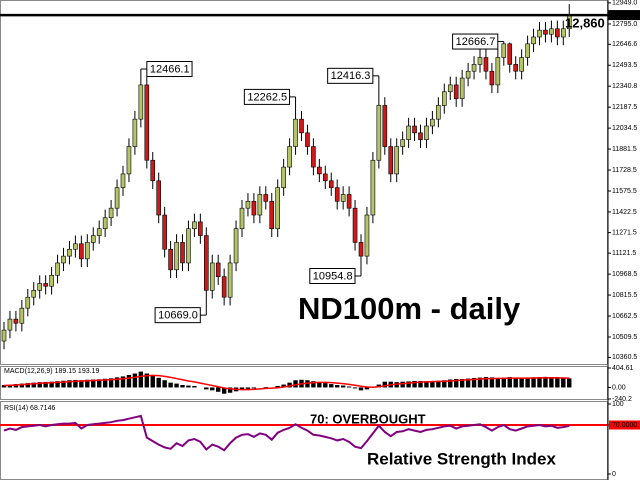 This screenshot has width=640, height=480. What do you see at coordinates (624, 170) in the screenshot?
I see `y-tick-label: 11728.5` at bounding box center [624, 170].